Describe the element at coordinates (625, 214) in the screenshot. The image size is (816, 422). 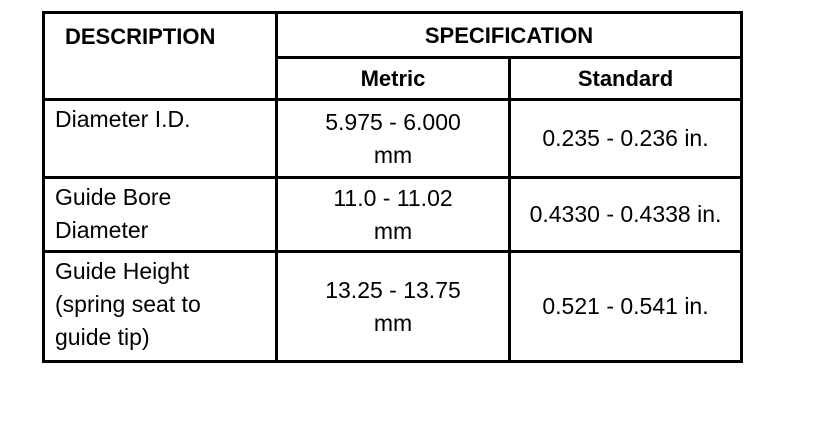
I see `standard-cell: 0.4330 - 0.4338 in.` at that location.